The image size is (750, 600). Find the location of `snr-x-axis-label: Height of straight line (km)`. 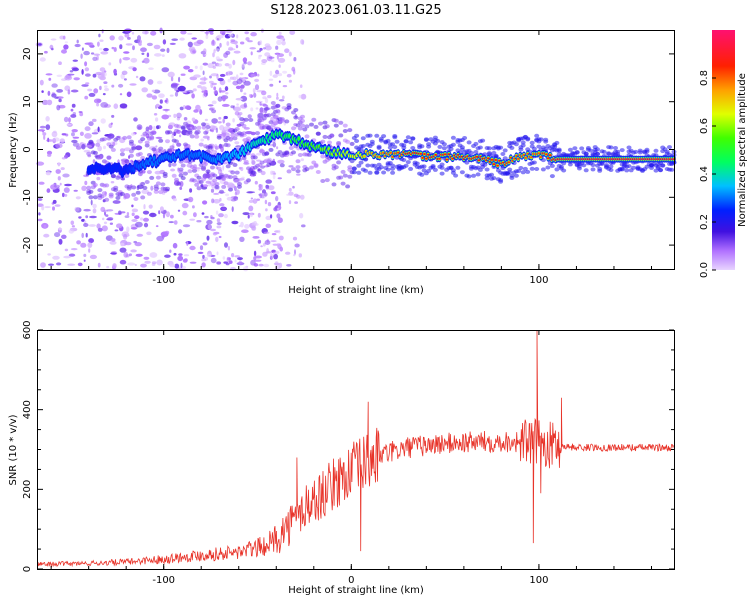

snr-x-axis-label: Height of straight line (km) is located at coordinates (356, 590).